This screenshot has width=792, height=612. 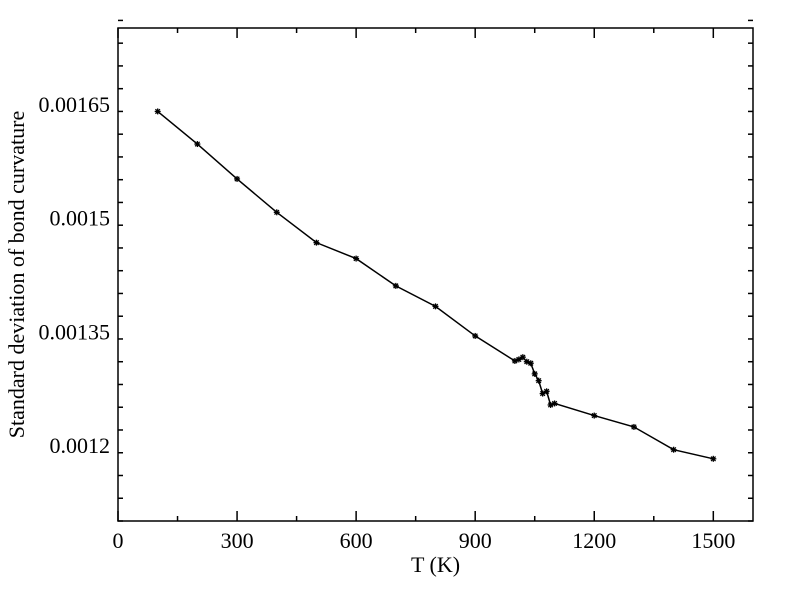 I want to click on x-tick-label: 300, so click(x=237, y=540).